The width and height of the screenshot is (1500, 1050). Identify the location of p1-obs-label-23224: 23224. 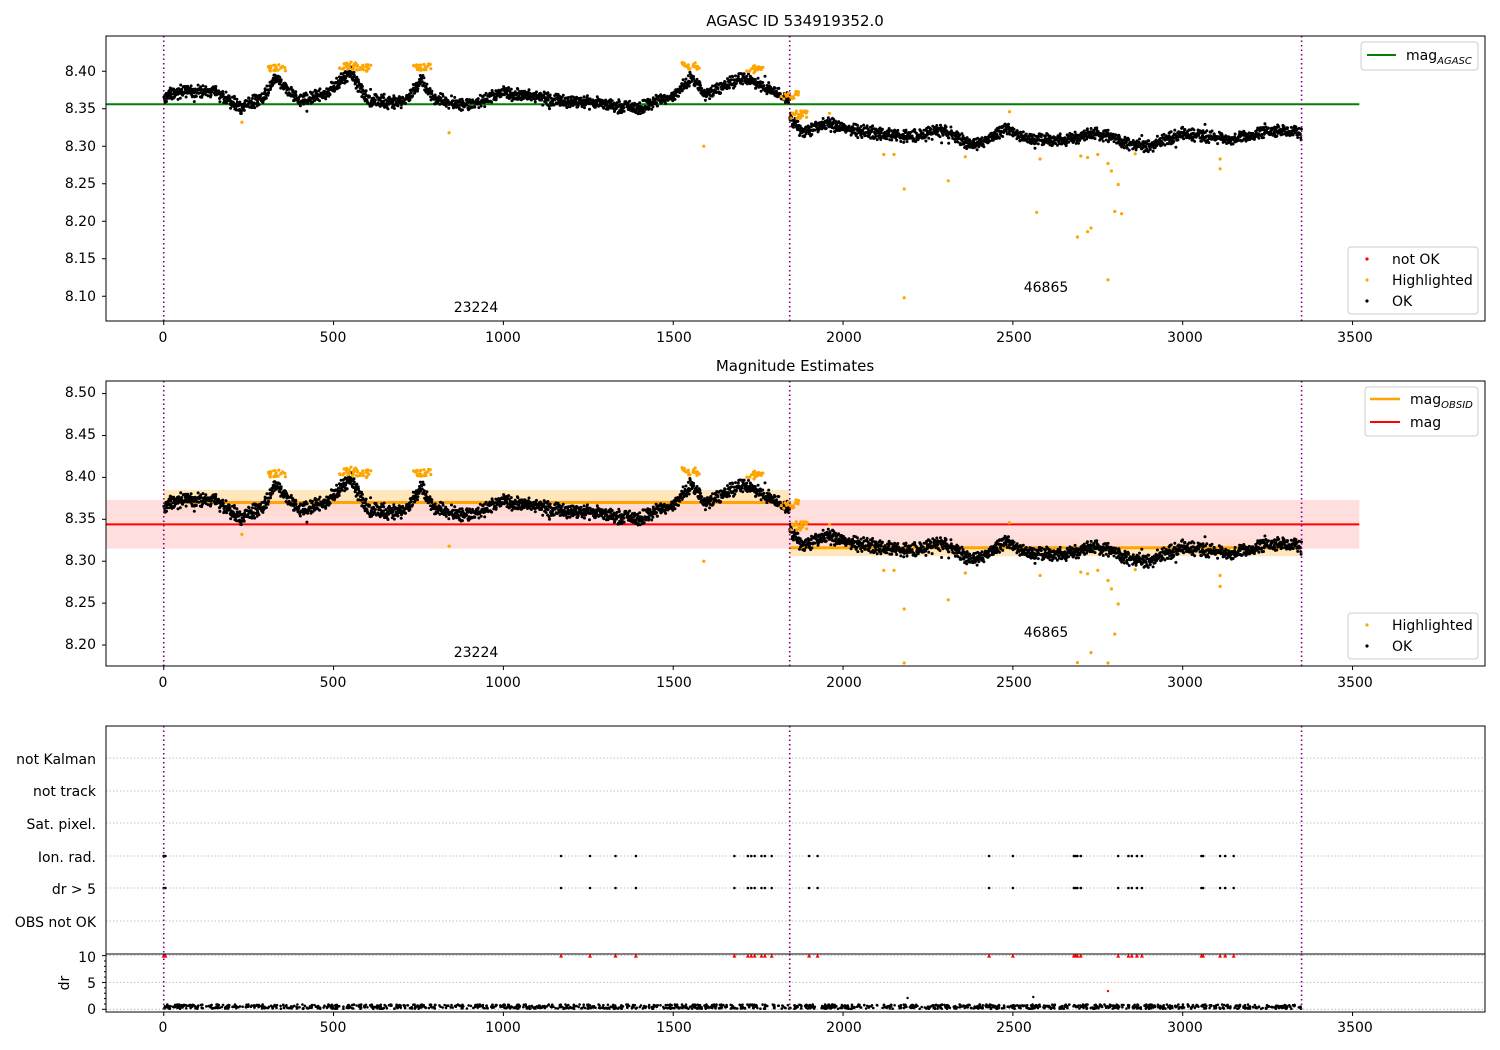
(476, 308).